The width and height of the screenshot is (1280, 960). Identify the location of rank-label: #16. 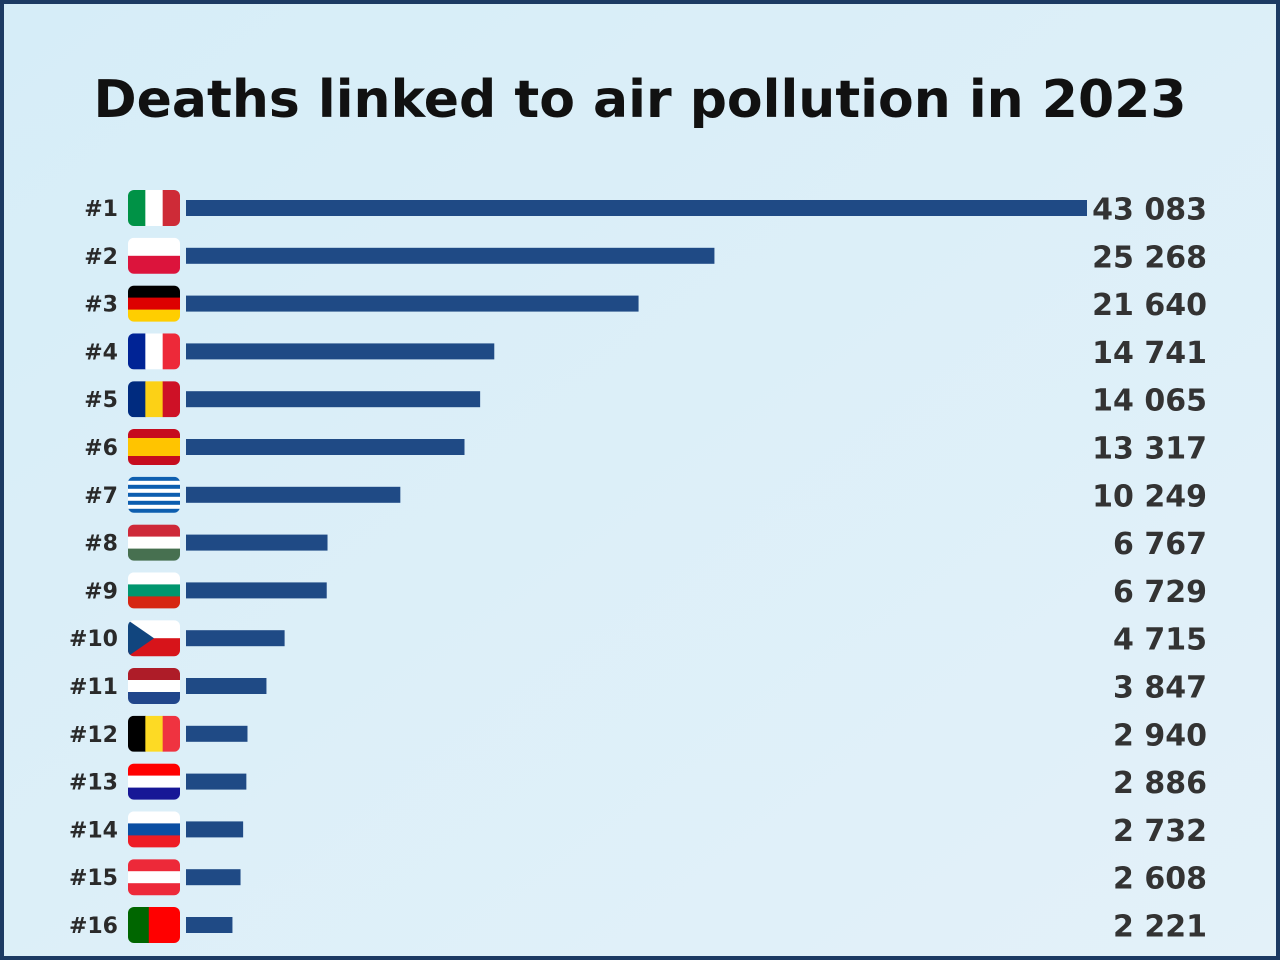
(93, 926).